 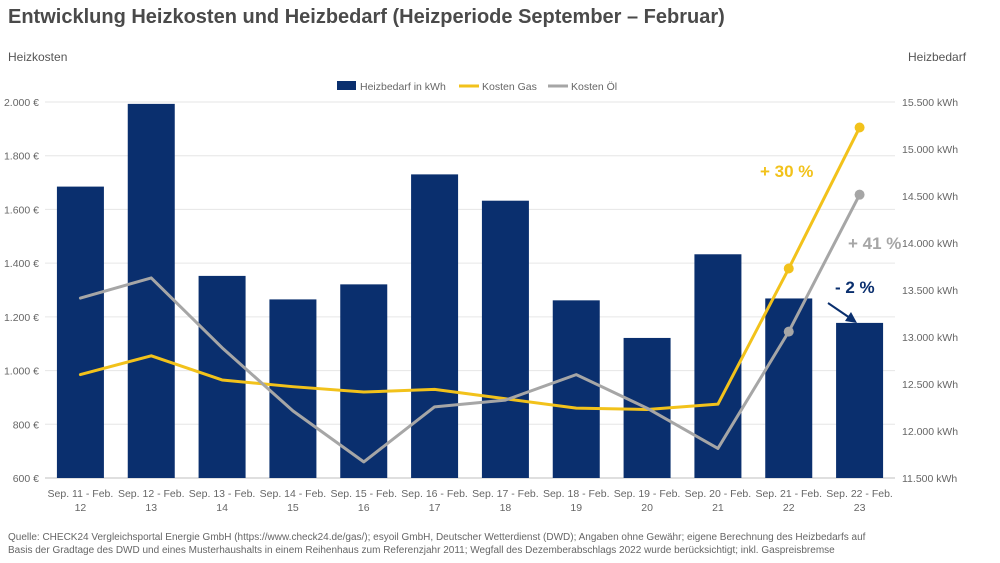 I want to click on x-tick-label: Sep. 11 - Feb. 12, so click(x=81, y=501).